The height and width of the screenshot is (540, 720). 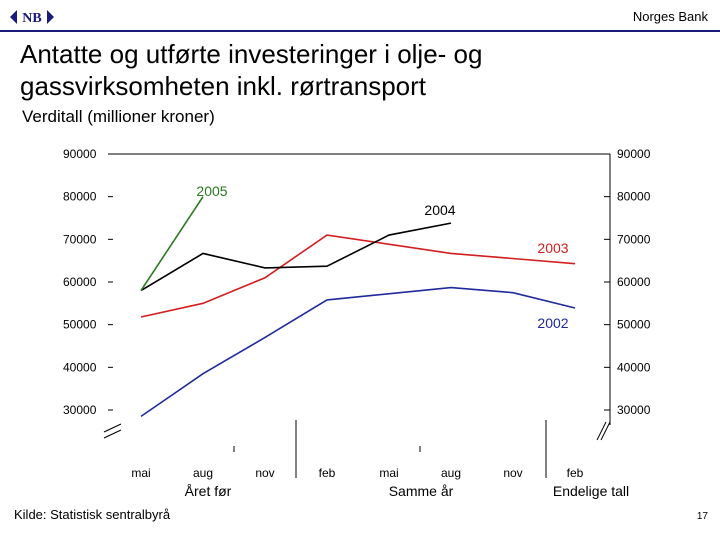 I want to click on series-label-2005: 2005, so click(x=211, y=191).